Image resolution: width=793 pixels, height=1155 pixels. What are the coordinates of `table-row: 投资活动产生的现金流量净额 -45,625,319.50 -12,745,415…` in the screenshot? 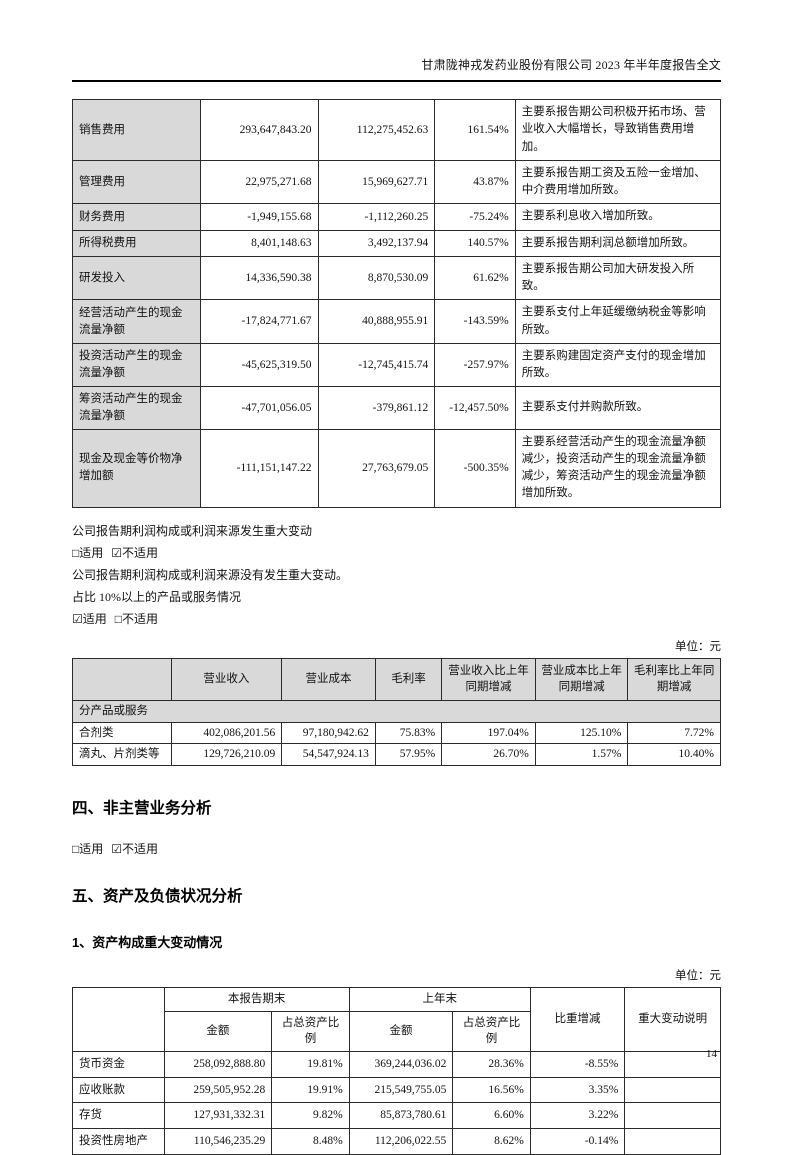 It's located at (397, 365).